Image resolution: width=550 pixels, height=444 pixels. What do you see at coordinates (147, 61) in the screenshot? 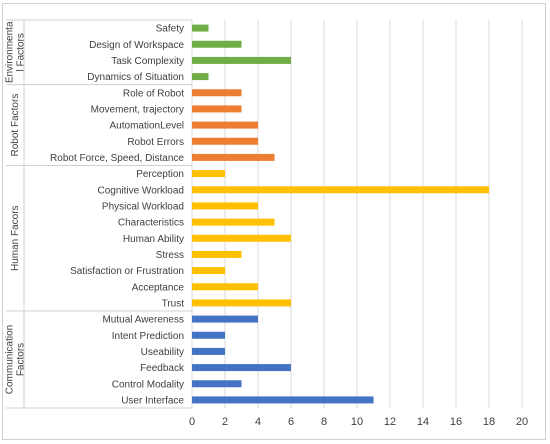
I see `category-label: Task Complexity` at bounding box center [147, 61].